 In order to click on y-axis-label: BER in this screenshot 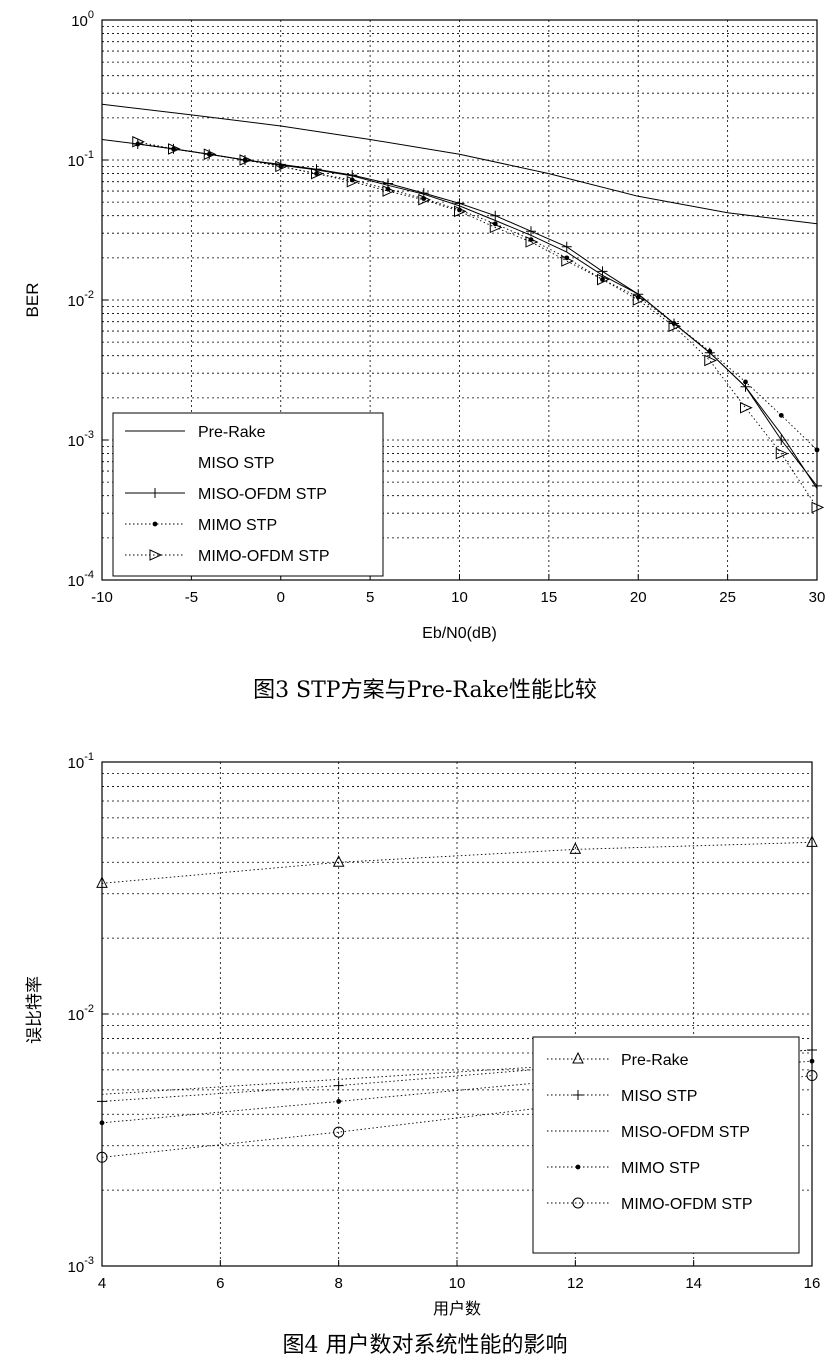, I will do `click(32, 300)`.